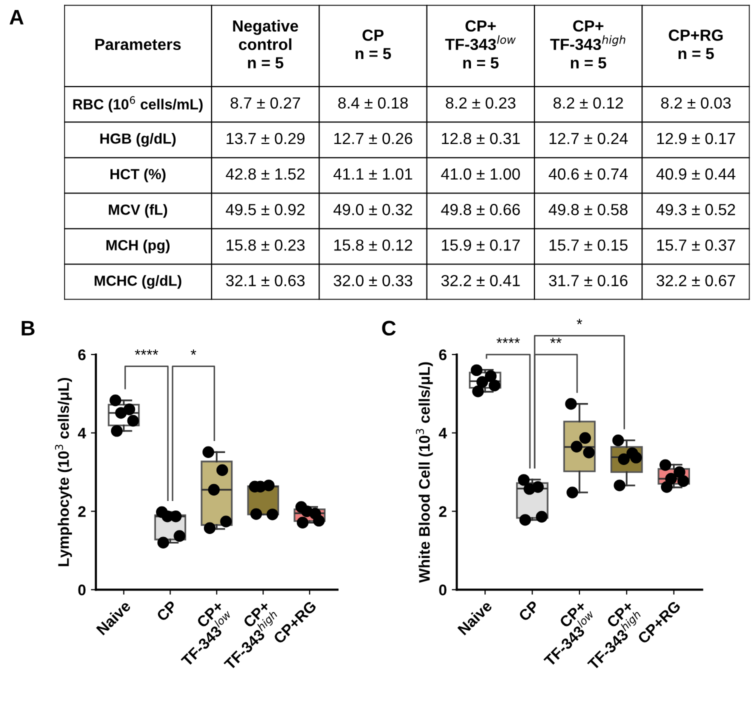 The width and height of the screenshot is (755, 702). What do you see at coordinates (480, 280) in the screenshot?
I see `text: 32.2 ± 0.41` at bounding box center [480, 280].